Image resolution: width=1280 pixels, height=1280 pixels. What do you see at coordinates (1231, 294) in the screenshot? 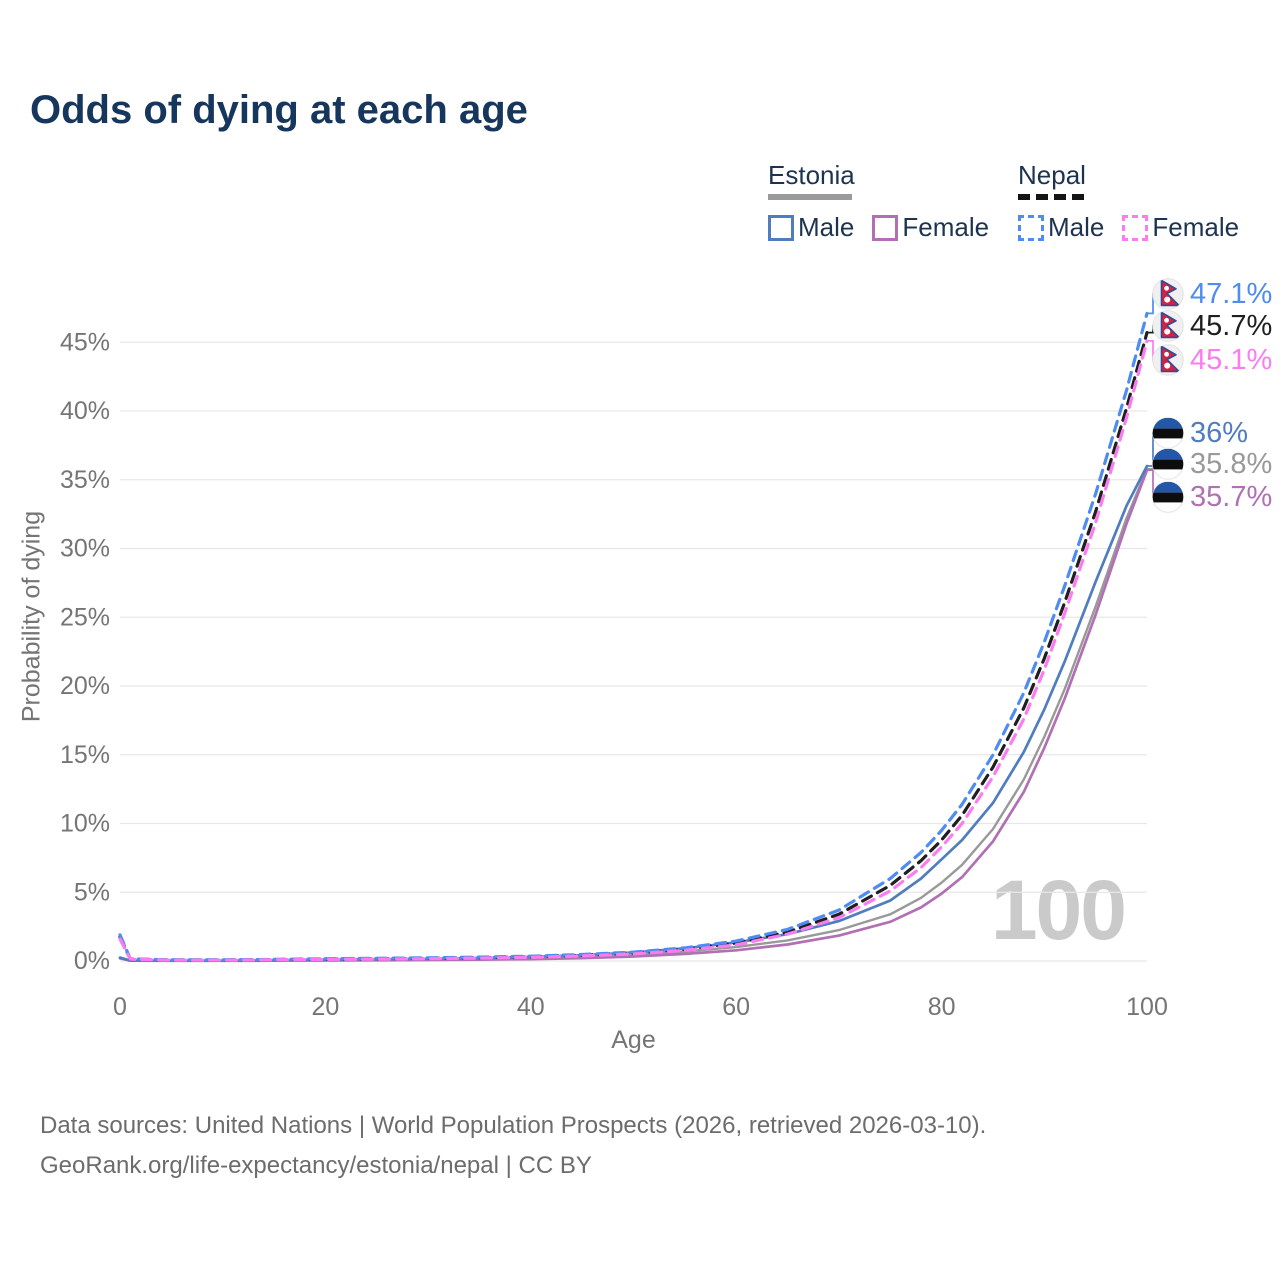
I see `end-value-label-nepal-male: 47.1%` at bounding box center [1231, 294].